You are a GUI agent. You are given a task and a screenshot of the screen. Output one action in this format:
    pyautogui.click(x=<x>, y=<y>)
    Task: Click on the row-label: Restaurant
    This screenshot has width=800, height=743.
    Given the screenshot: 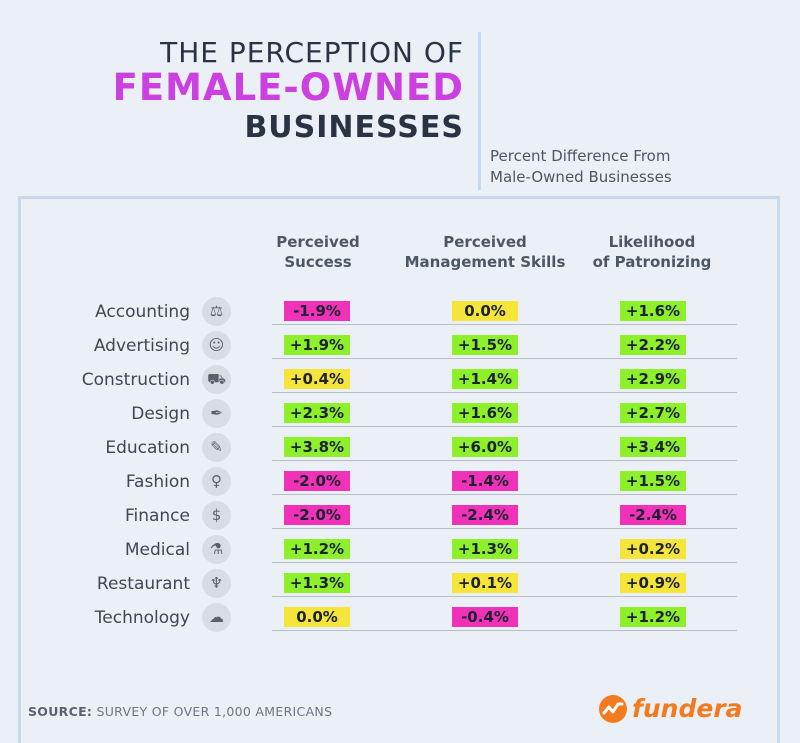 What is the action you would take?
    pyautogui.click(x=143, y=584)
    